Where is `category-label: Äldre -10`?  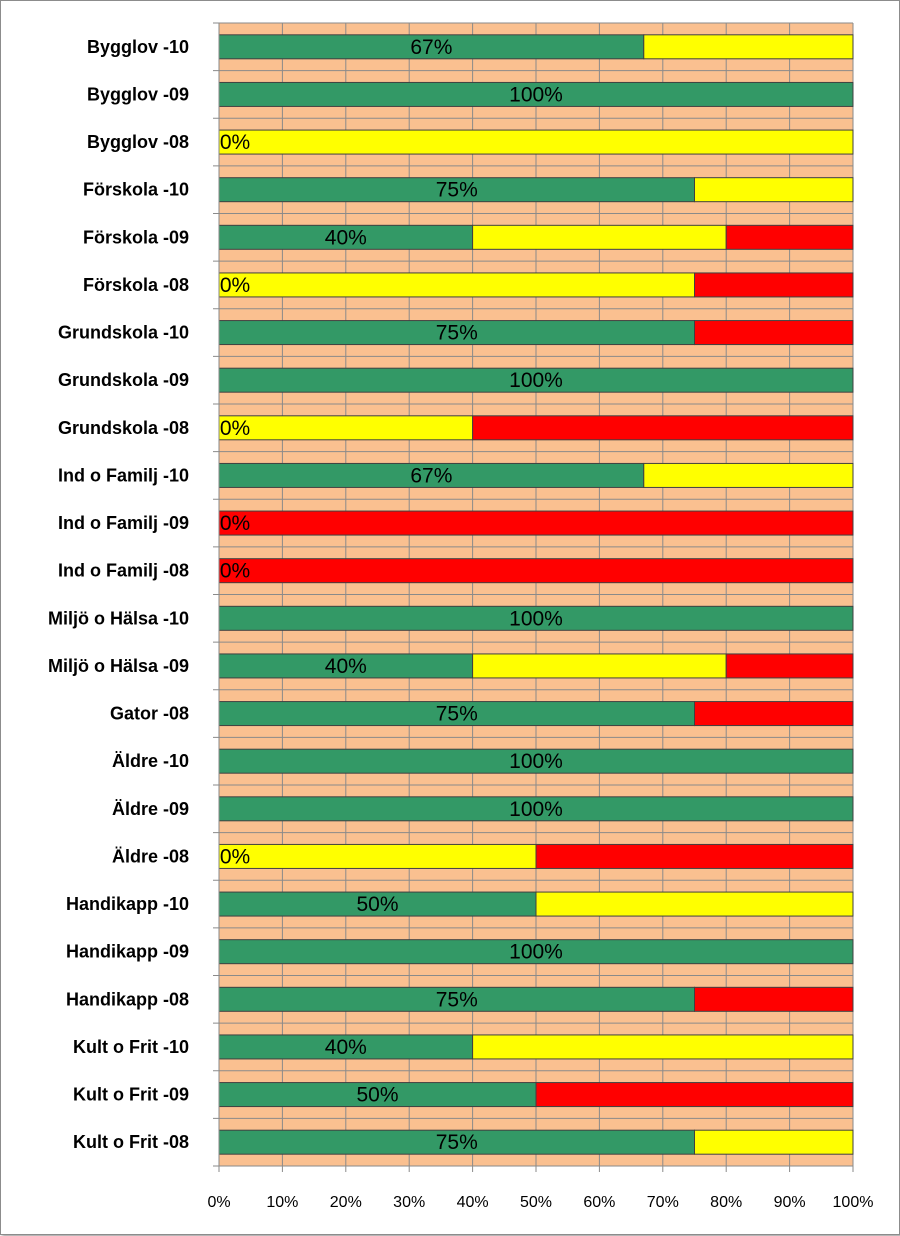 category-label: Äldre -10 is located at coordinates (150, 761).